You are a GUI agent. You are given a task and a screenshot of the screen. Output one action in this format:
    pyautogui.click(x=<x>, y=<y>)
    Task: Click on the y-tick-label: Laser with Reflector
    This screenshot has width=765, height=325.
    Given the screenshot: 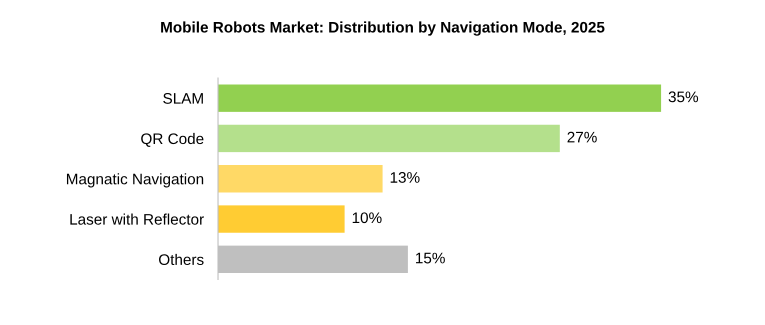 What is the action you would take?
    pyautogui.click(x=137, y=219)
    